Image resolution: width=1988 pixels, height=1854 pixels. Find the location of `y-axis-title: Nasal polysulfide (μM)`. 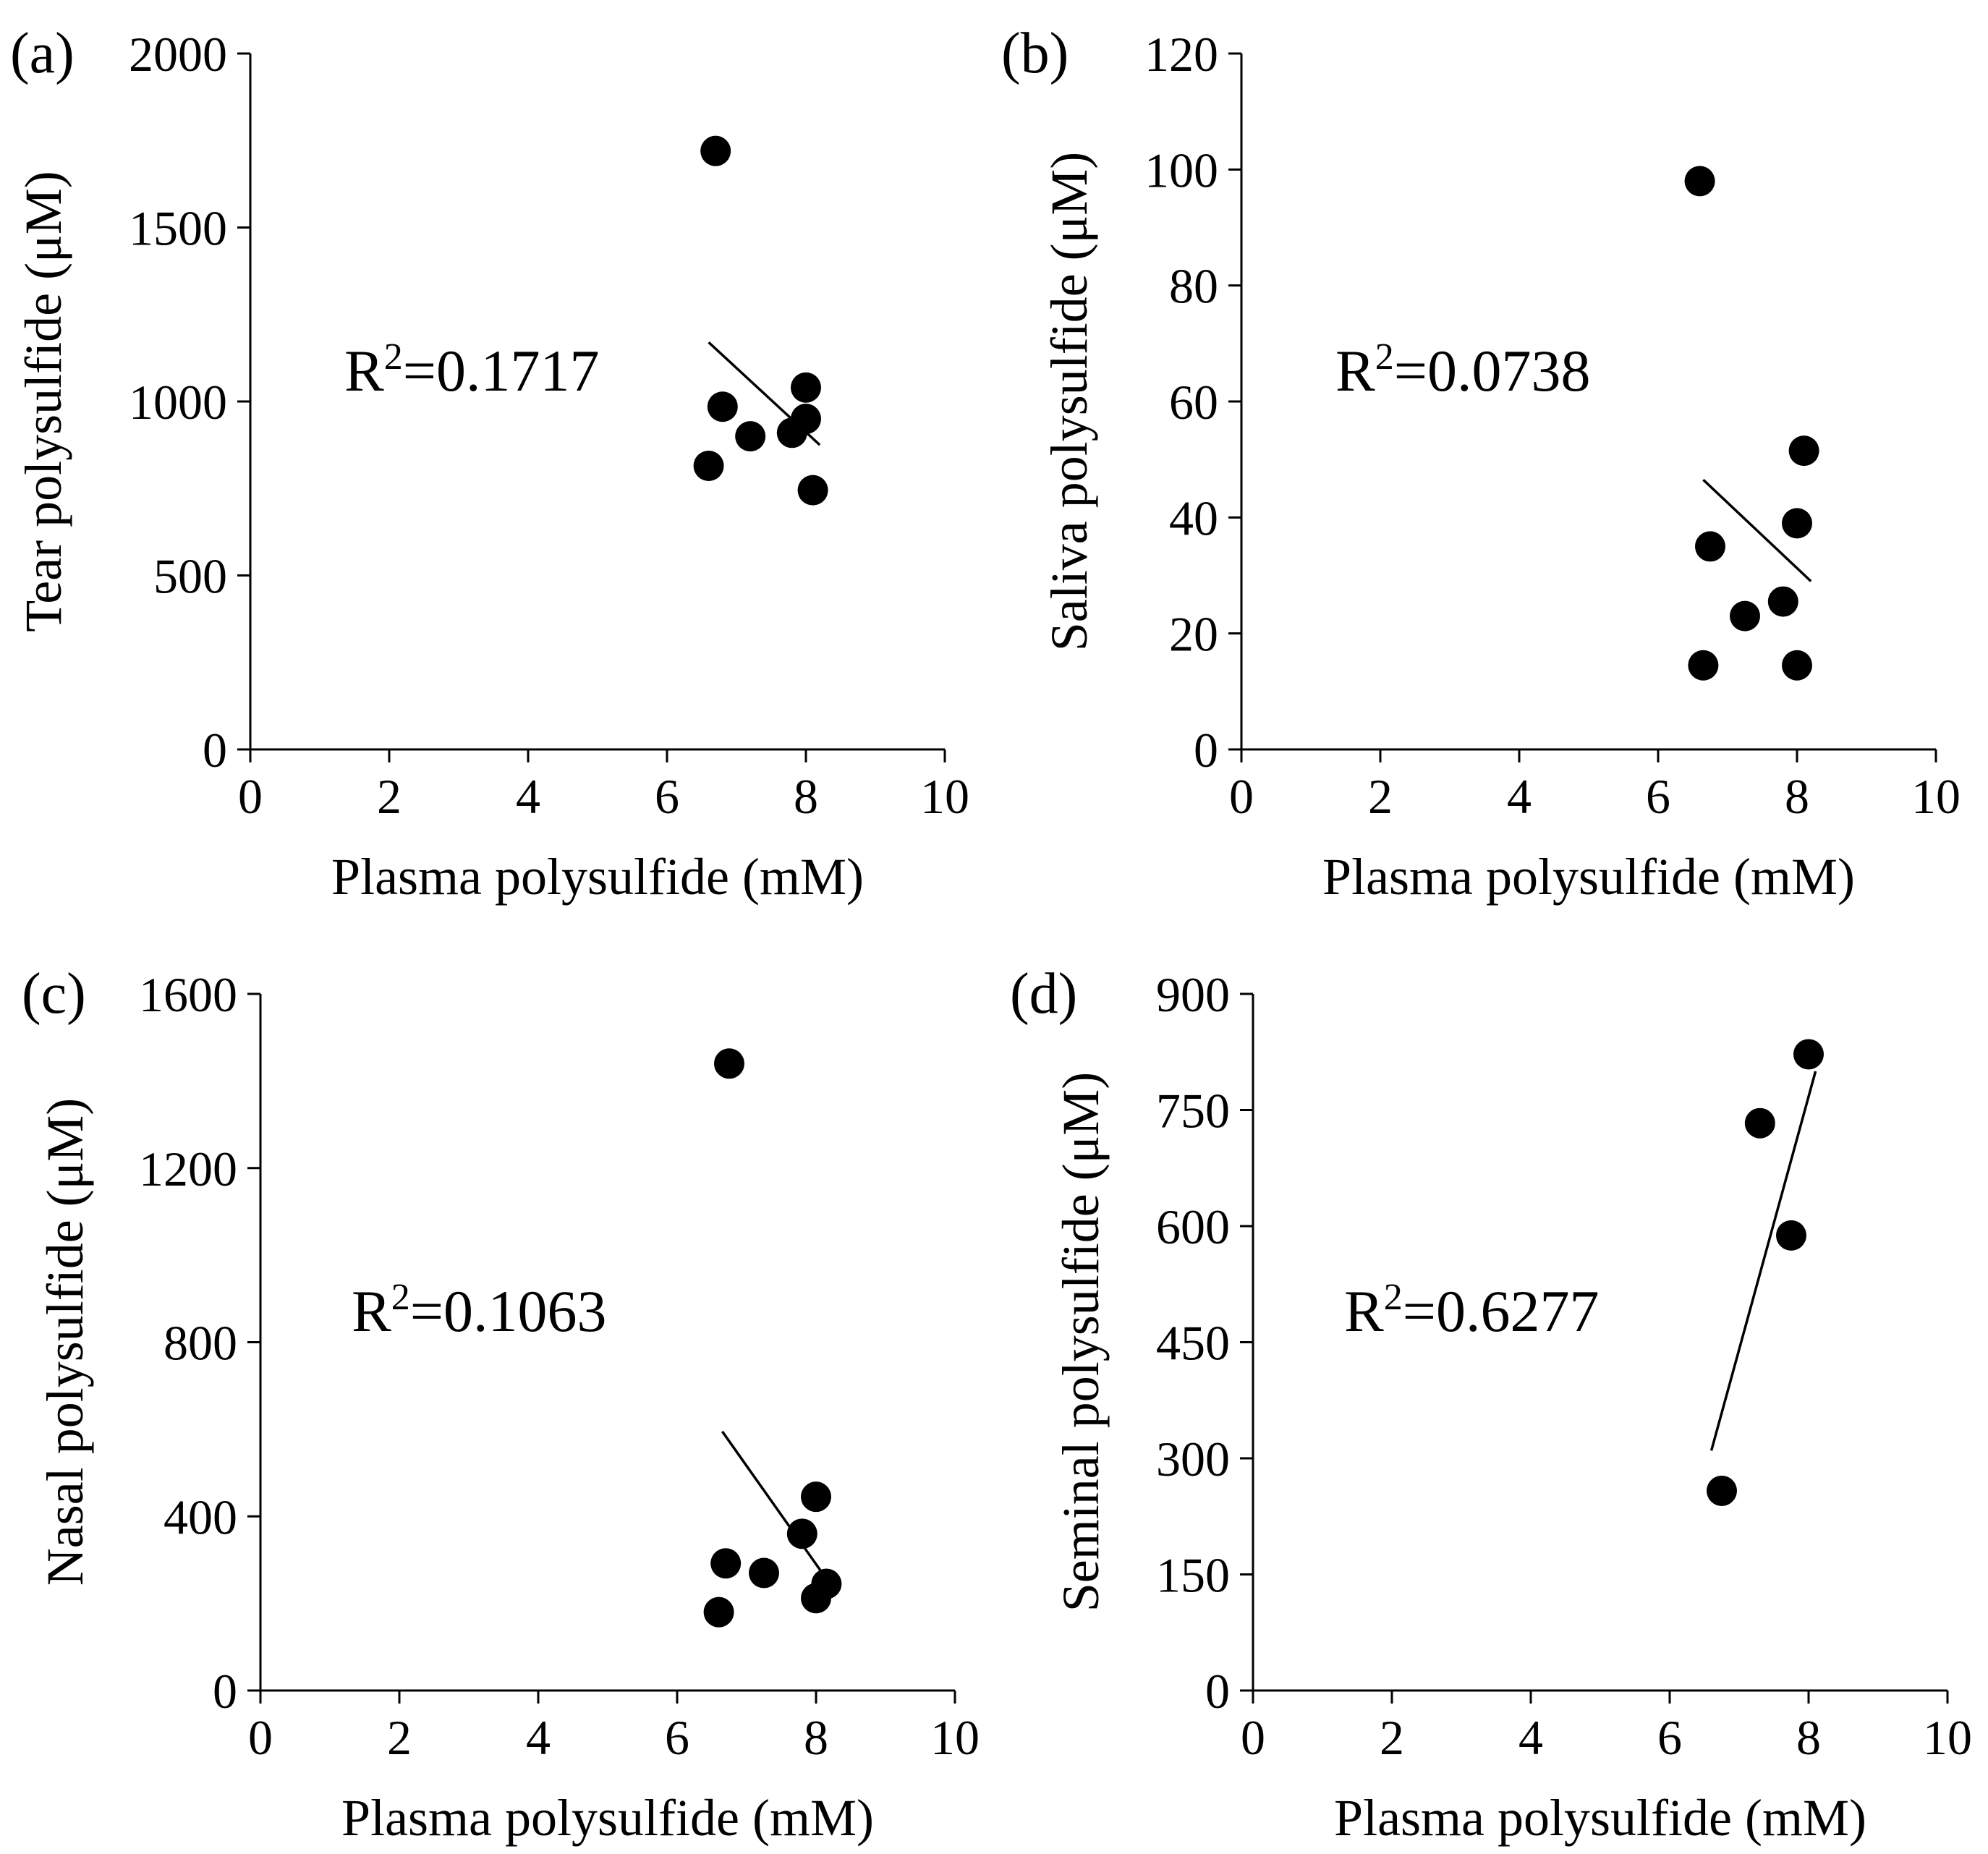

y-axis-title: Nasal polysulfide (μM) is located at coordinates (65, 1342).